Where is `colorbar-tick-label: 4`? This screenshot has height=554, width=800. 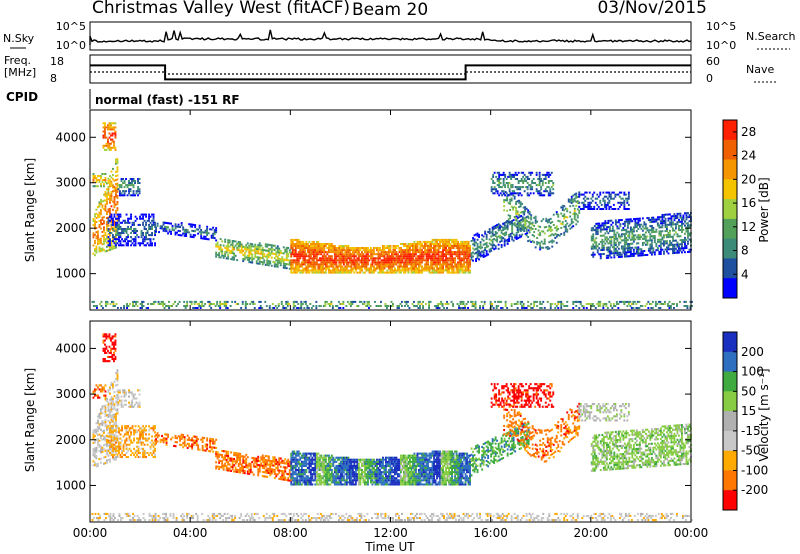
colorbar-tick-label: 4 is located at coordinates (745, 274).